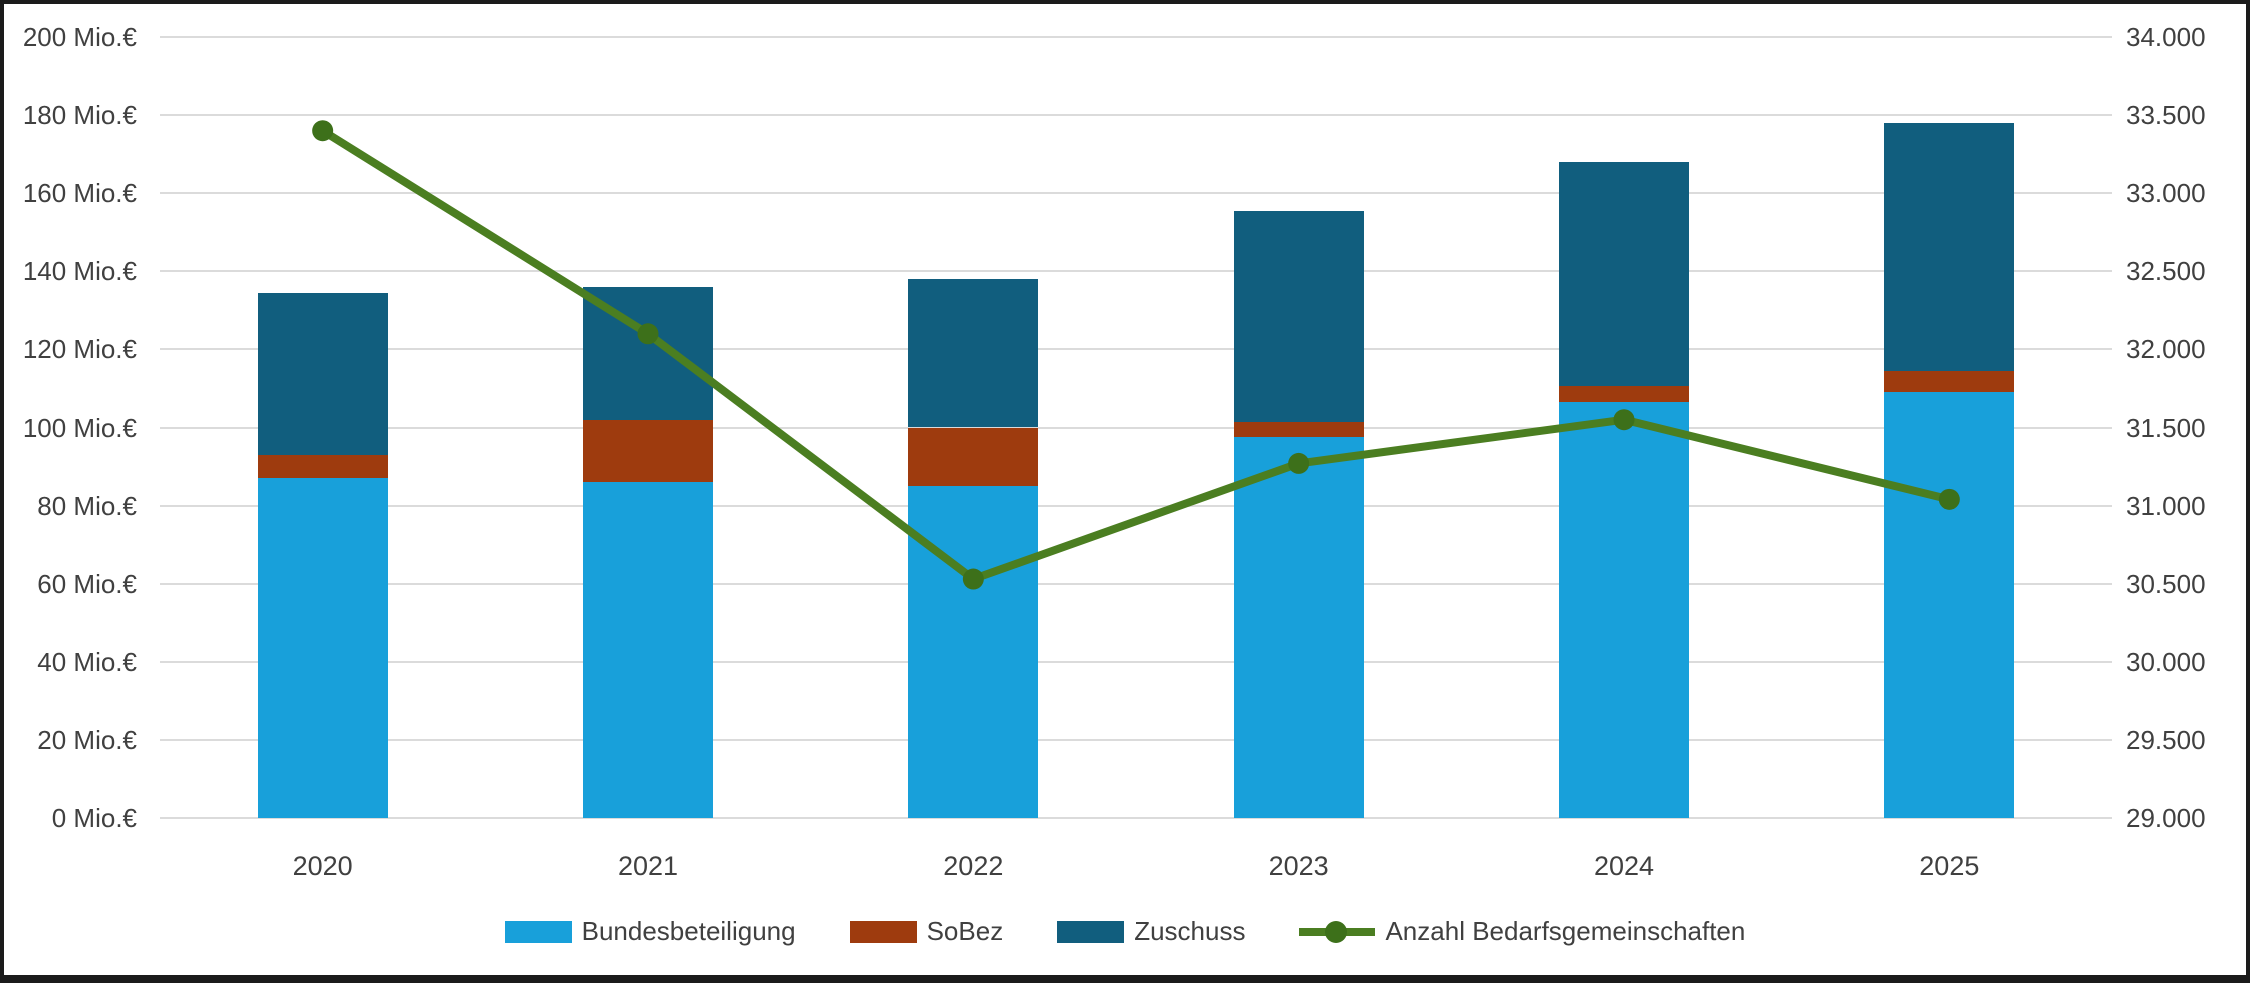 The width and height of the screenshot is (2250, 983). I want to click on bar-segment-sobez-2024, so click(1624, 394).